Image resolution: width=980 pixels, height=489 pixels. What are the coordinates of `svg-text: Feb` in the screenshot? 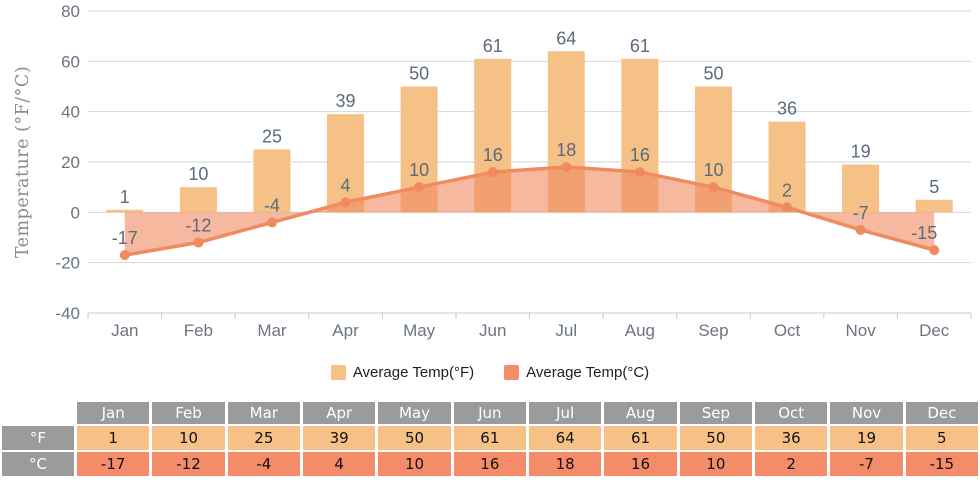 It's located at (198, 330).